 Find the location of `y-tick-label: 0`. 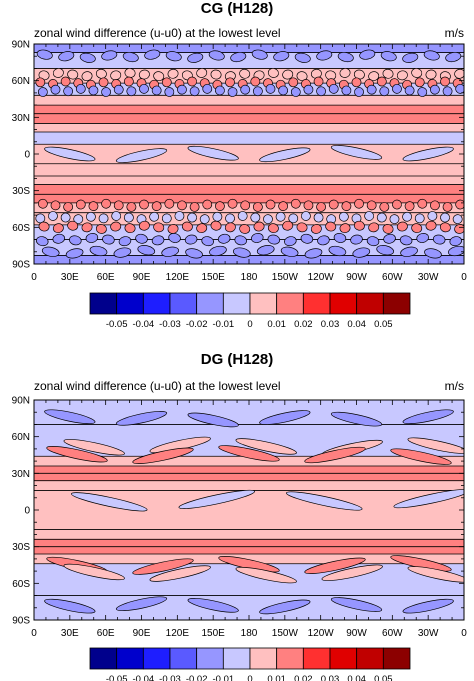

y-tick-label: 0 is located at coordinates (27, 155).